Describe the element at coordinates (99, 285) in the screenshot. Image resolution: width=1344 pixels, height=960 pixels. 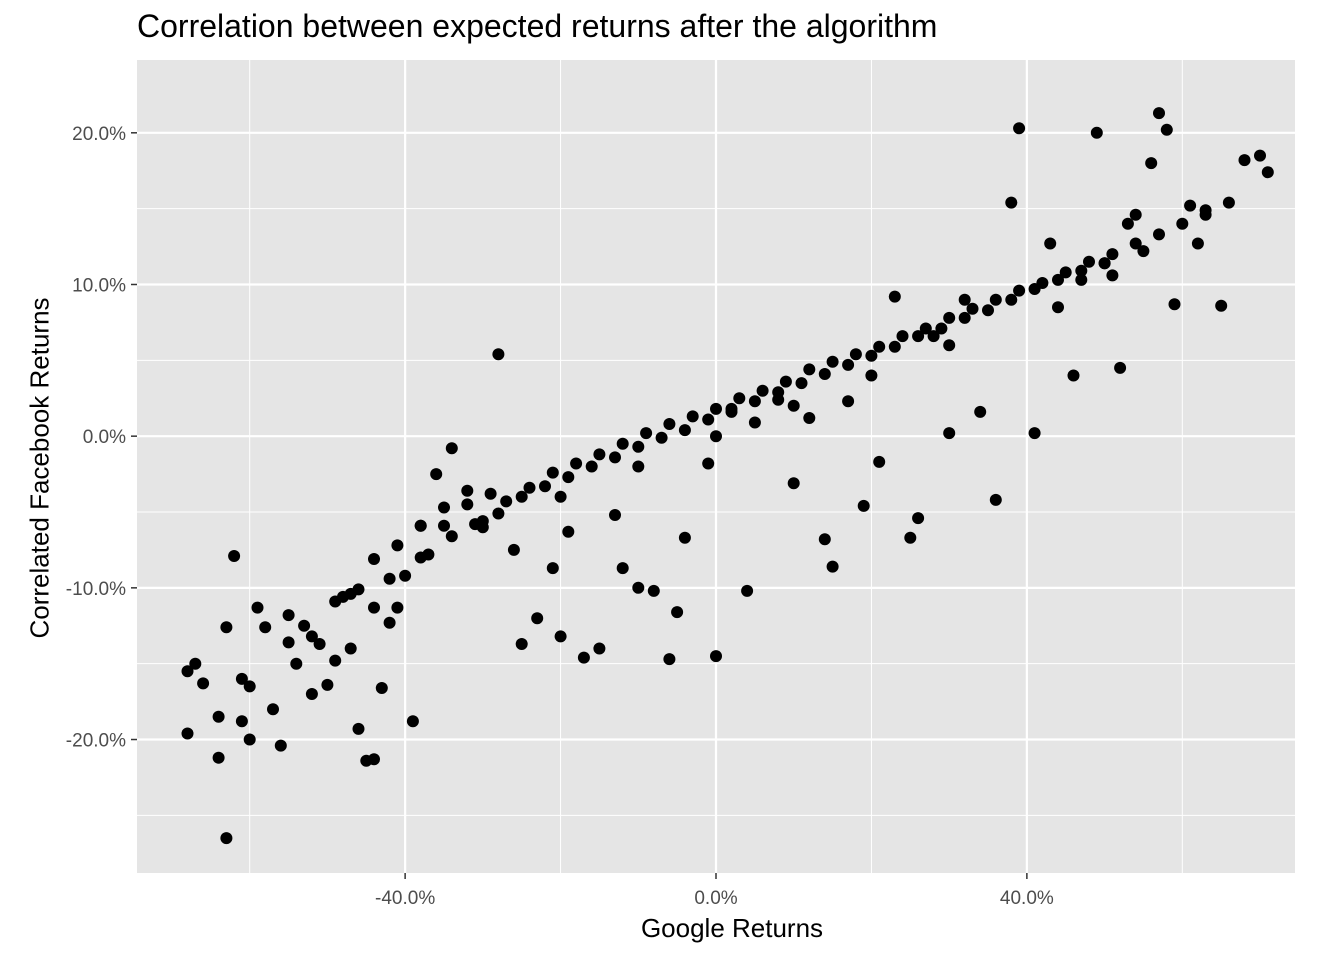
I see `y-tick-label: 10.0%` at that location.